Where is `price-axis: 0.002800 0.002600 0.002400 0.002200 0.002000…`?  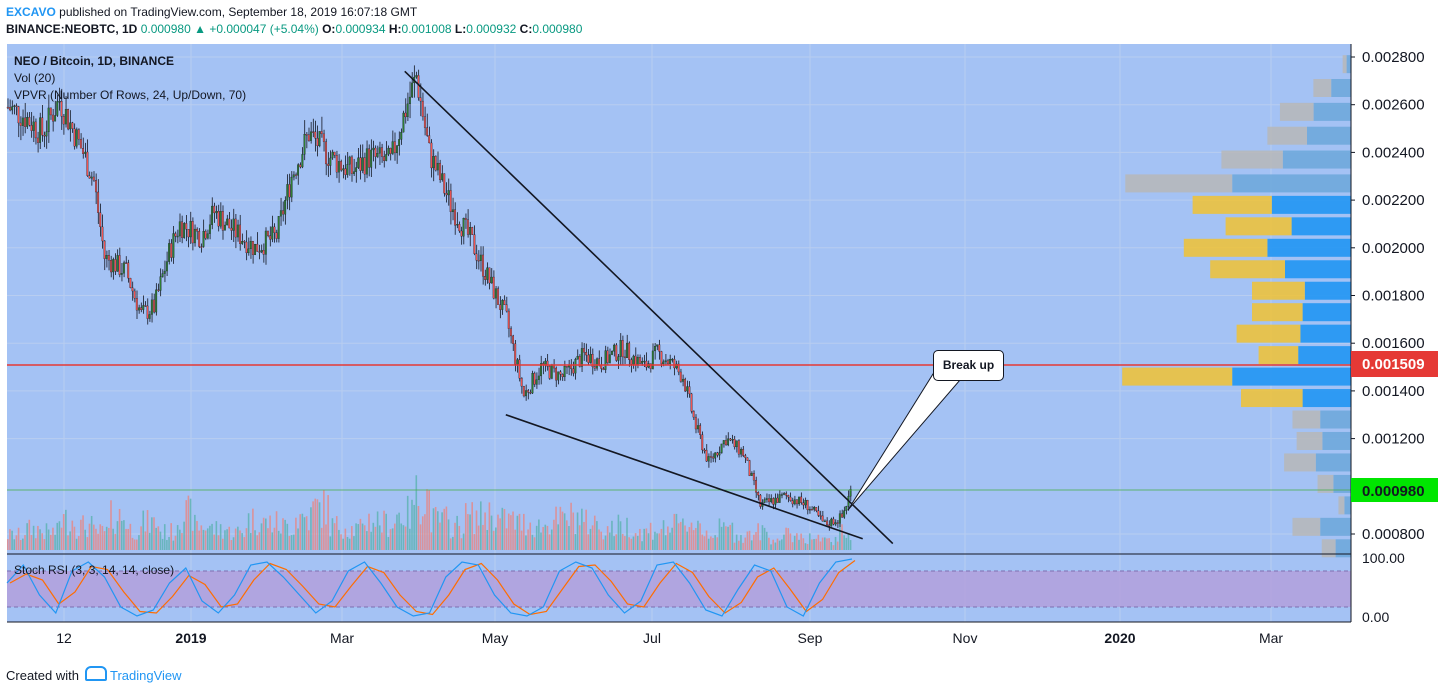 price-axis: 0.002800 0.002600 0.002400 0.002200 0.002000… is located at coordinates (1388, 337).